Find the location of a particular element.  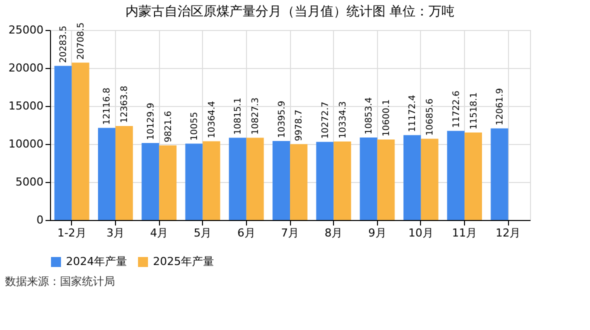

data-label: 20708.5 is located at coordinates (81, 41).